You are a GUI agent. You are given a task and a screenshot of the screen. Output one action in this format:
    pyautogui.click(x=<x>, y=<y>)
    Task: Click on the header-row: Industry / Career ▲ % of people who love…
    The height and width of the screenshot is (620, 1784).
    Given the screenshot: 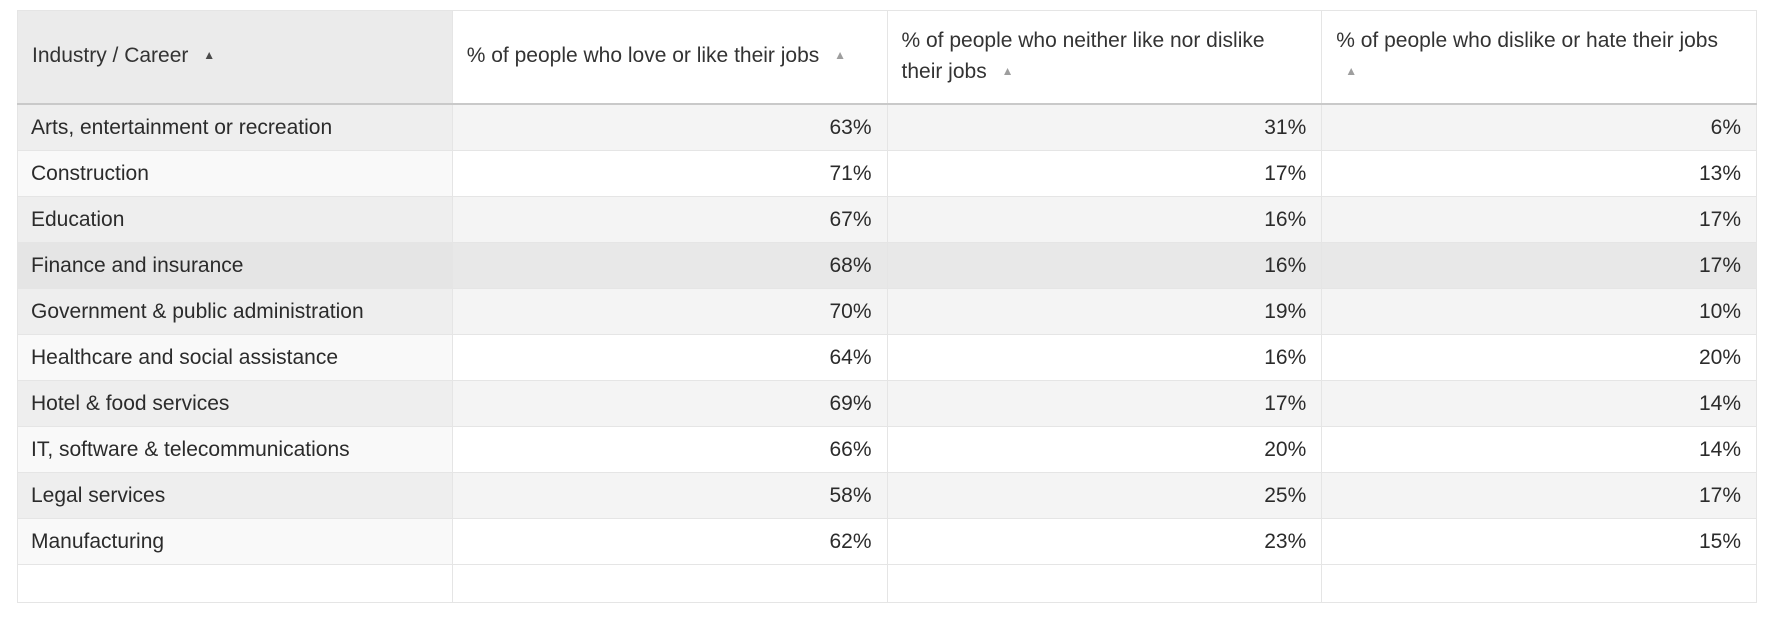 What is the action you would take?
    pyautogui.click(x=887, y=57)
    